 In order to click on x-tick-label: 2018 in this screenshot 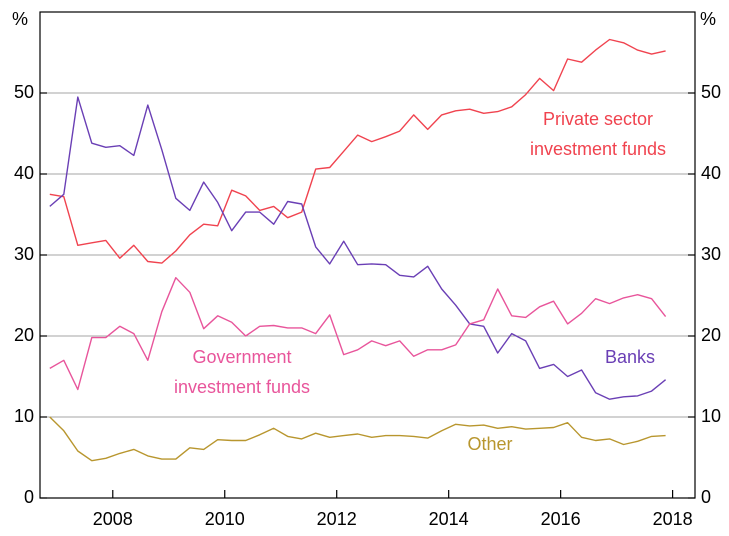, I will do `click(673, 519)`.